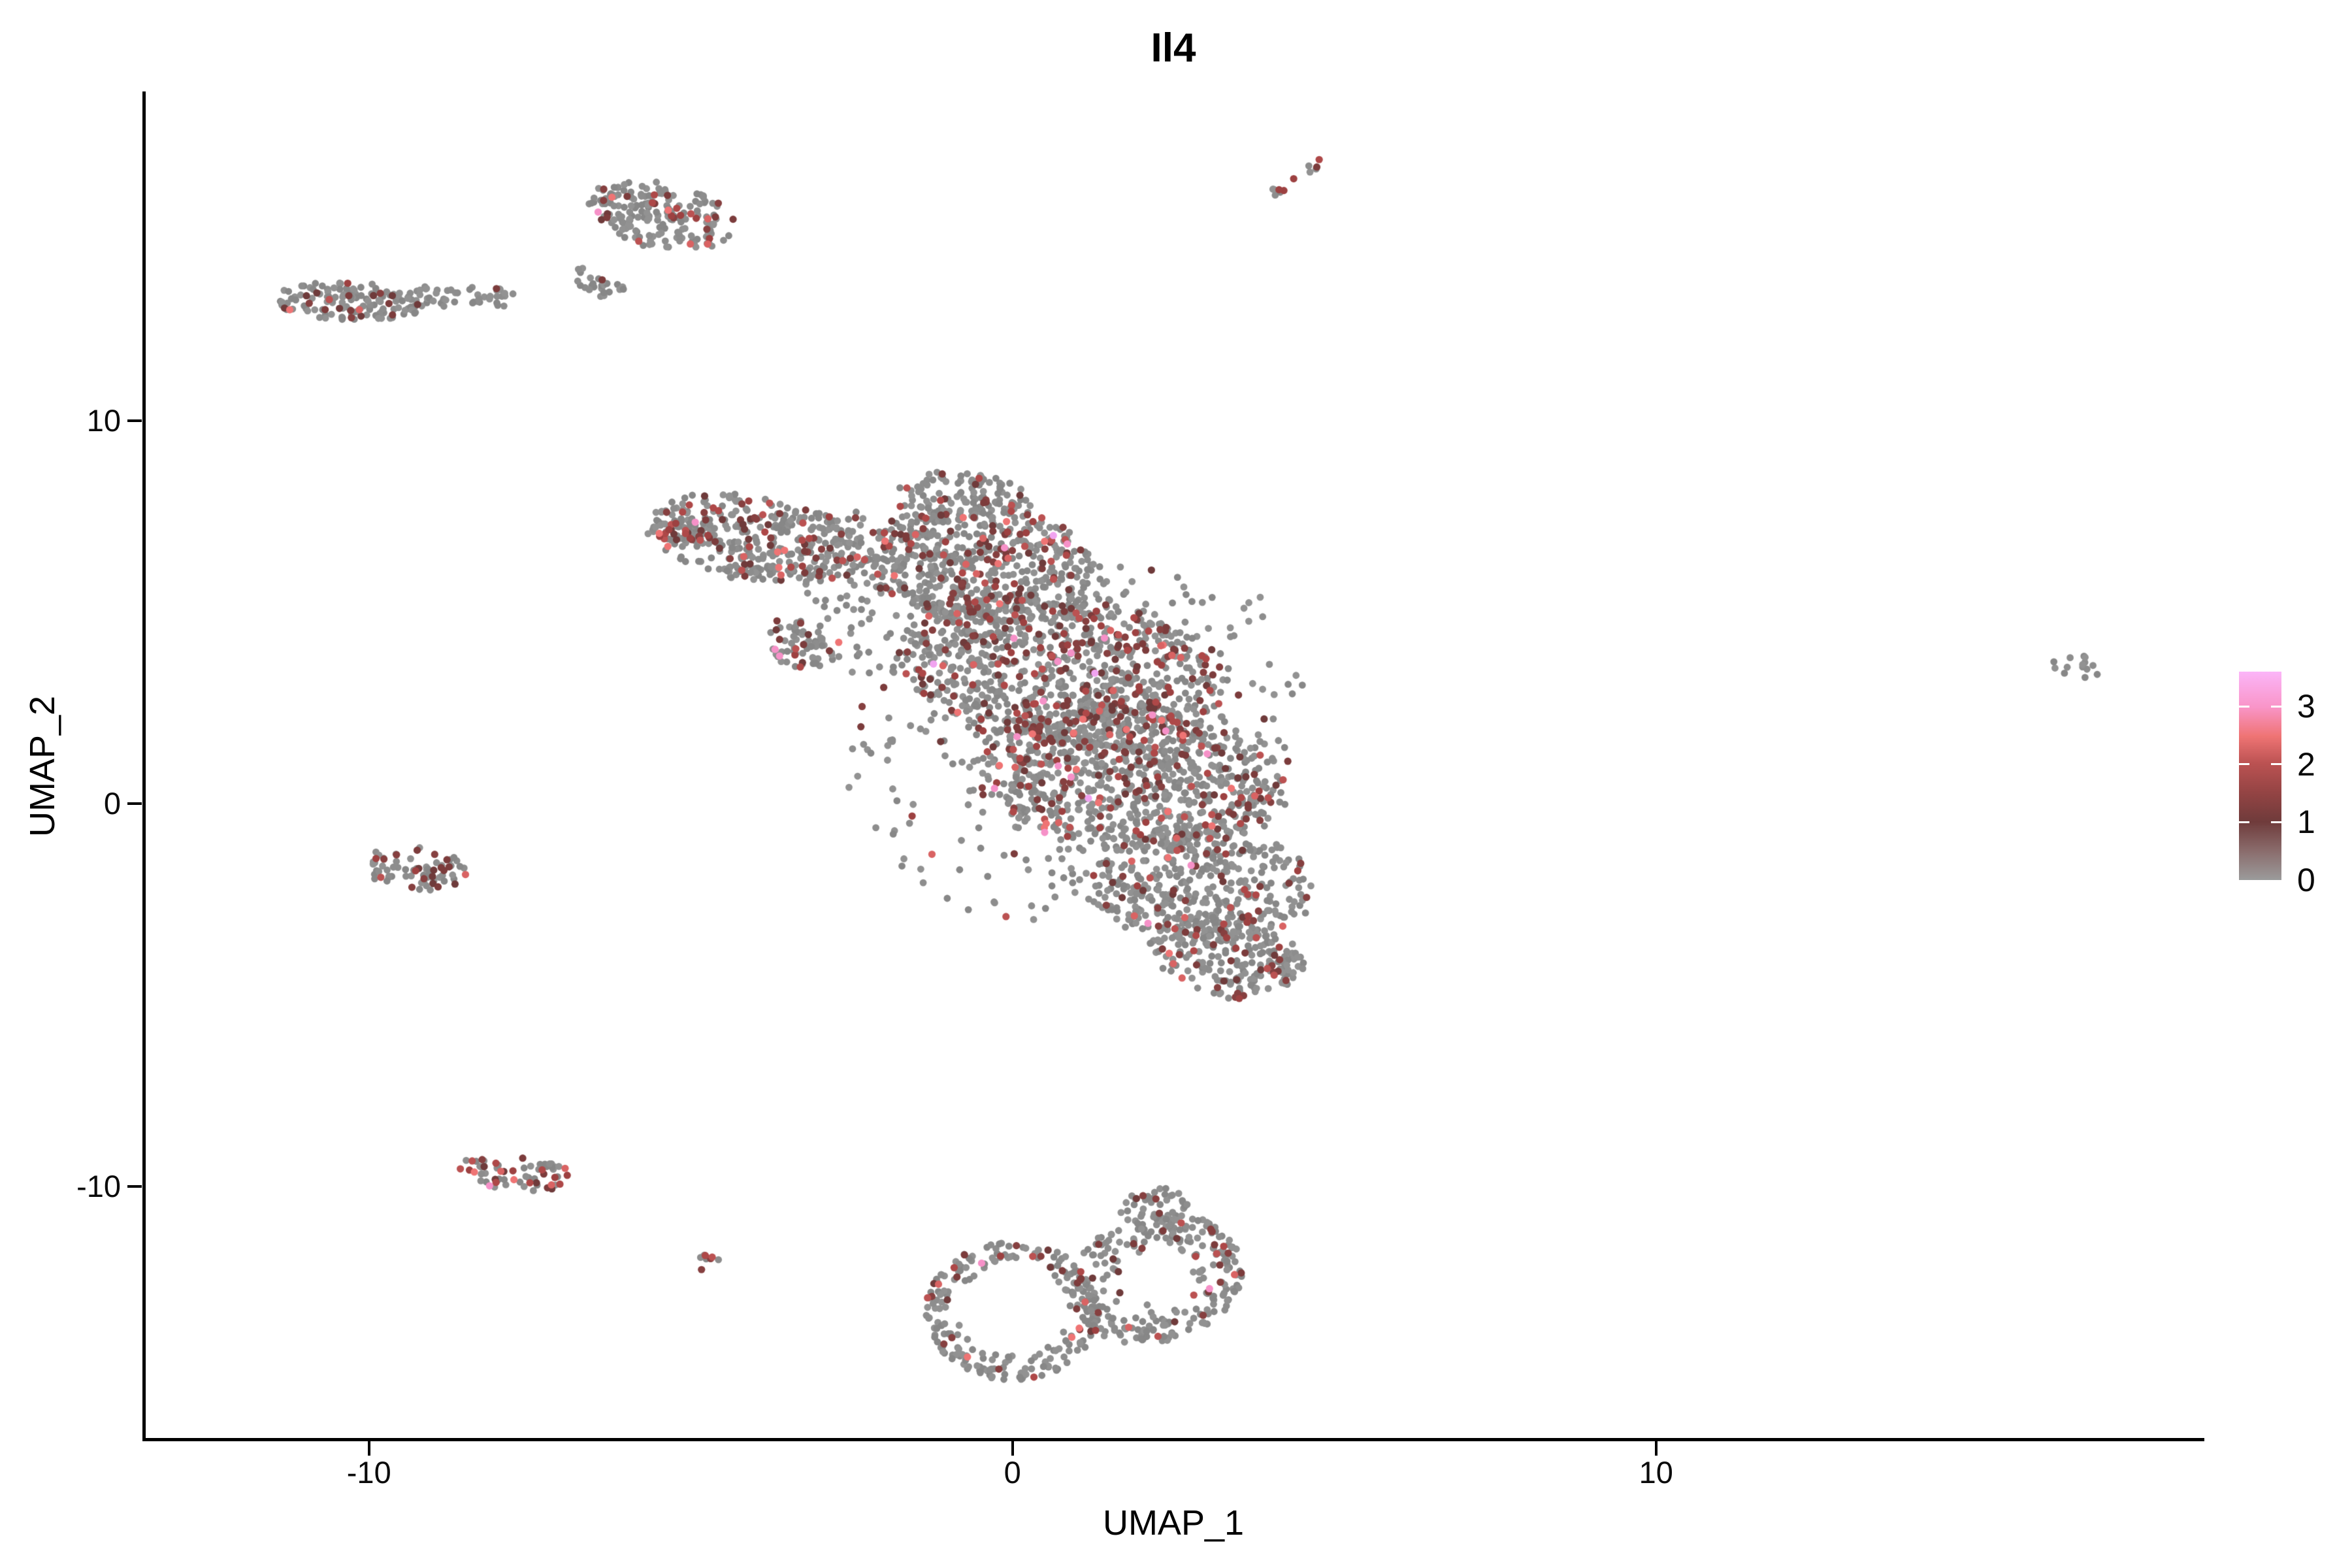 The height and width of the screenshot is (1568, 2352). I want to click on y-axis-line, so click(144, 766).